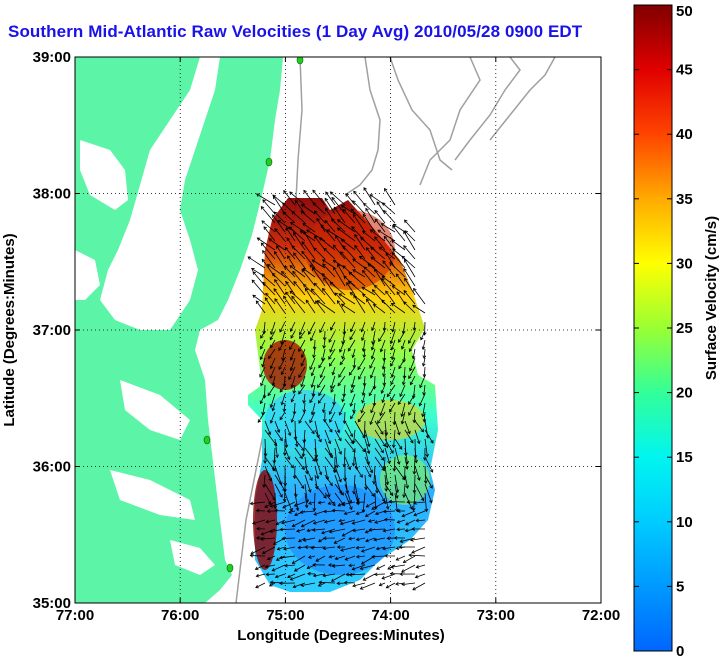  I want to click on colorbar, so click(653, 328).